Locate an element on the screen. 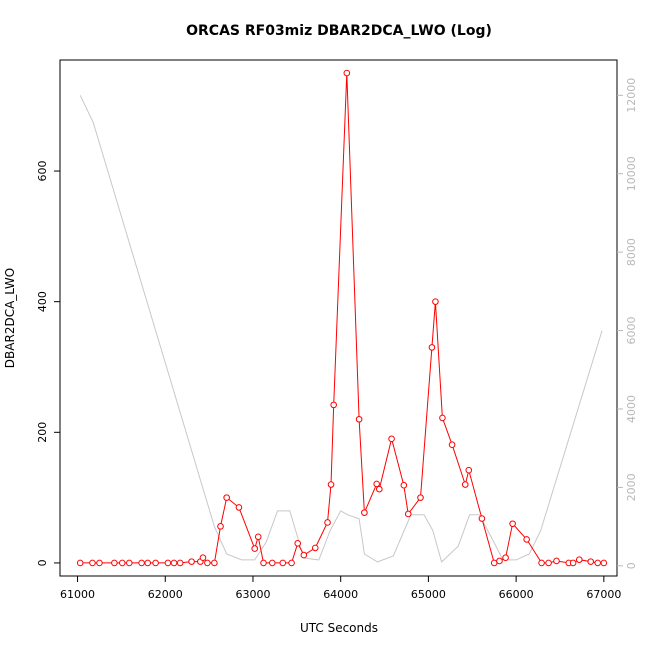 The width and height of the screenshot is (650, 650). y2-tick-label-3: 6000 is located at coordinates (631, 331).